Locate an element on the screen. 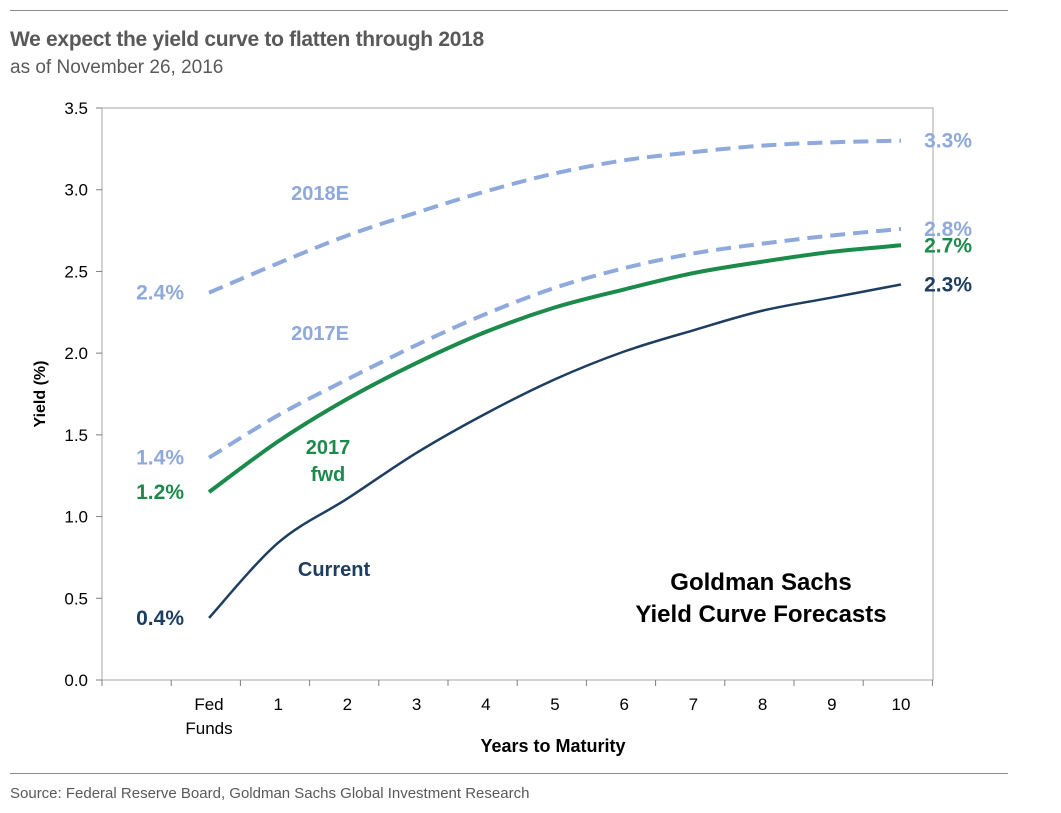 This screenshot has height=813, width=1061. series-name-label: 2017E is located at coordinates (320, 334).